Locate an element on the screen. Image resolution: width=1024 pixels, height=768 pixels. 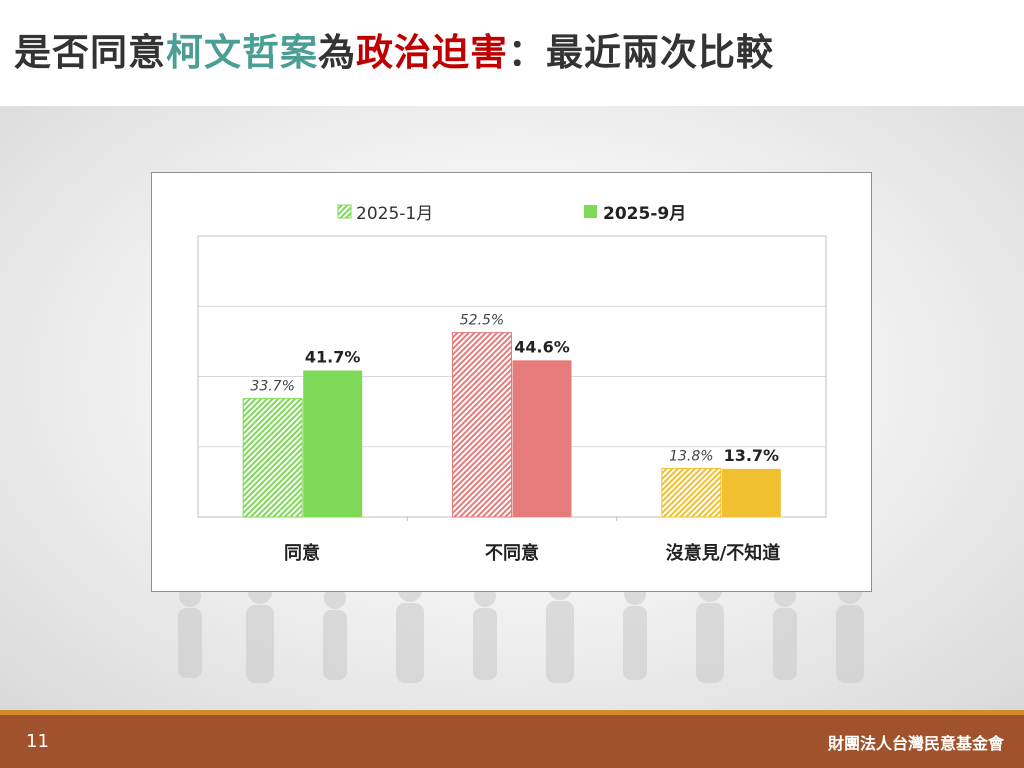
bars: 33.7% 41.7% 52.5% 44.6% 13.8% 13.7% is located at coordinates (511, 415).